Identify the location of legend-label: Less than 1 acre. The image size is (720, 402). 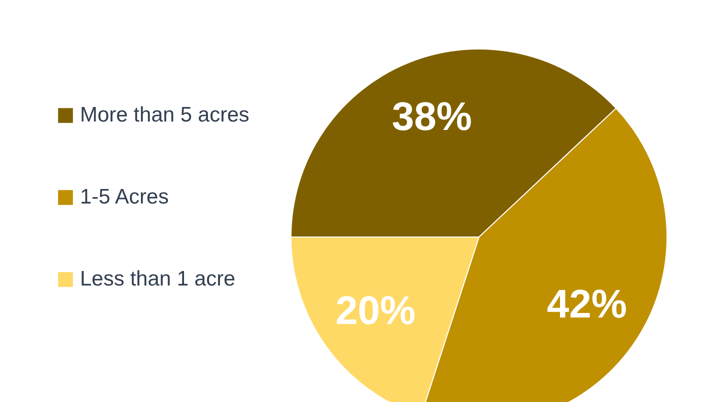
(158, 279).